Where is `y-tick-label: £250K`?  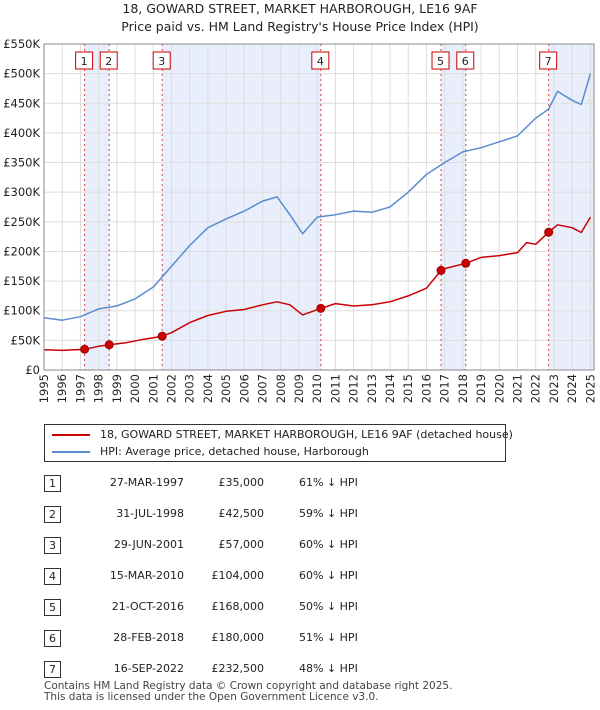 y-tick-label: £250K is located at coordinates (21, 222).